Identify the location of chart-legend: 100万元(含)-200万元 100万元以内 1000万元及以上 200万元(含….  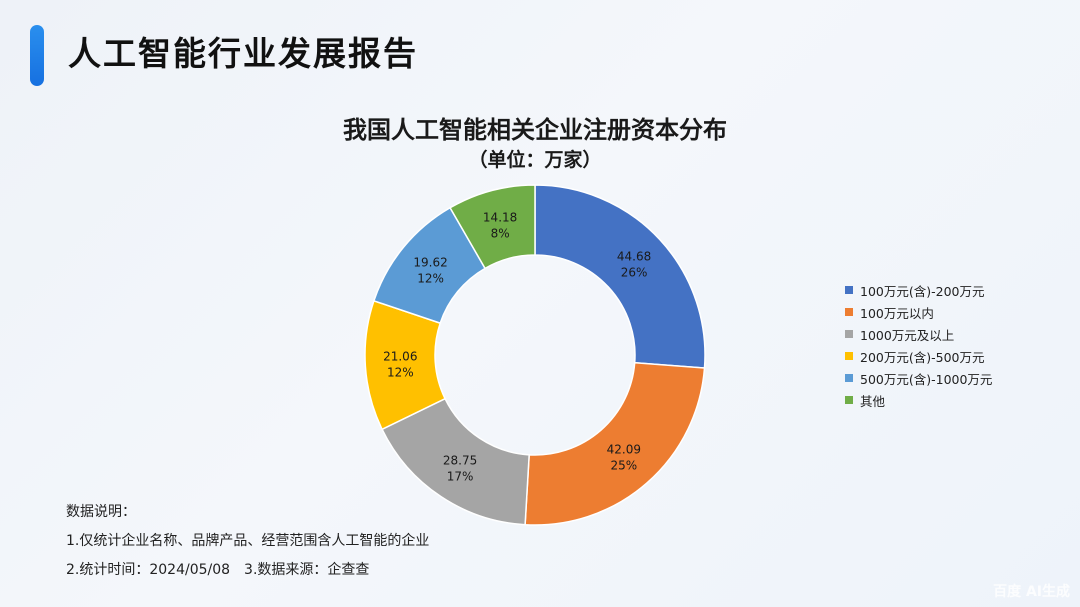
(918, 345).